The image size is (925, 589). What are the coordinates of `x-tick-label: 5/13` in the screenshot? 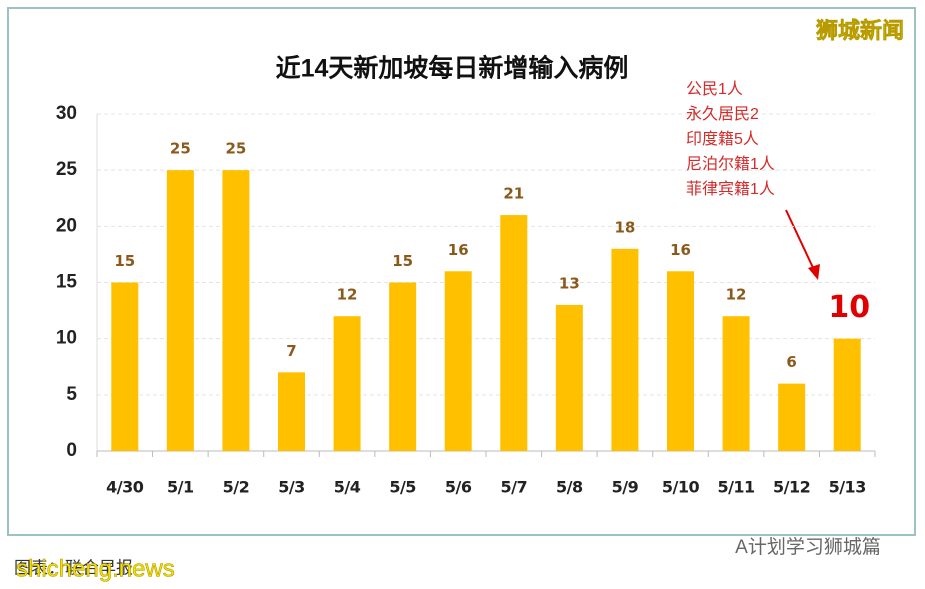 It's located at (847, 487).